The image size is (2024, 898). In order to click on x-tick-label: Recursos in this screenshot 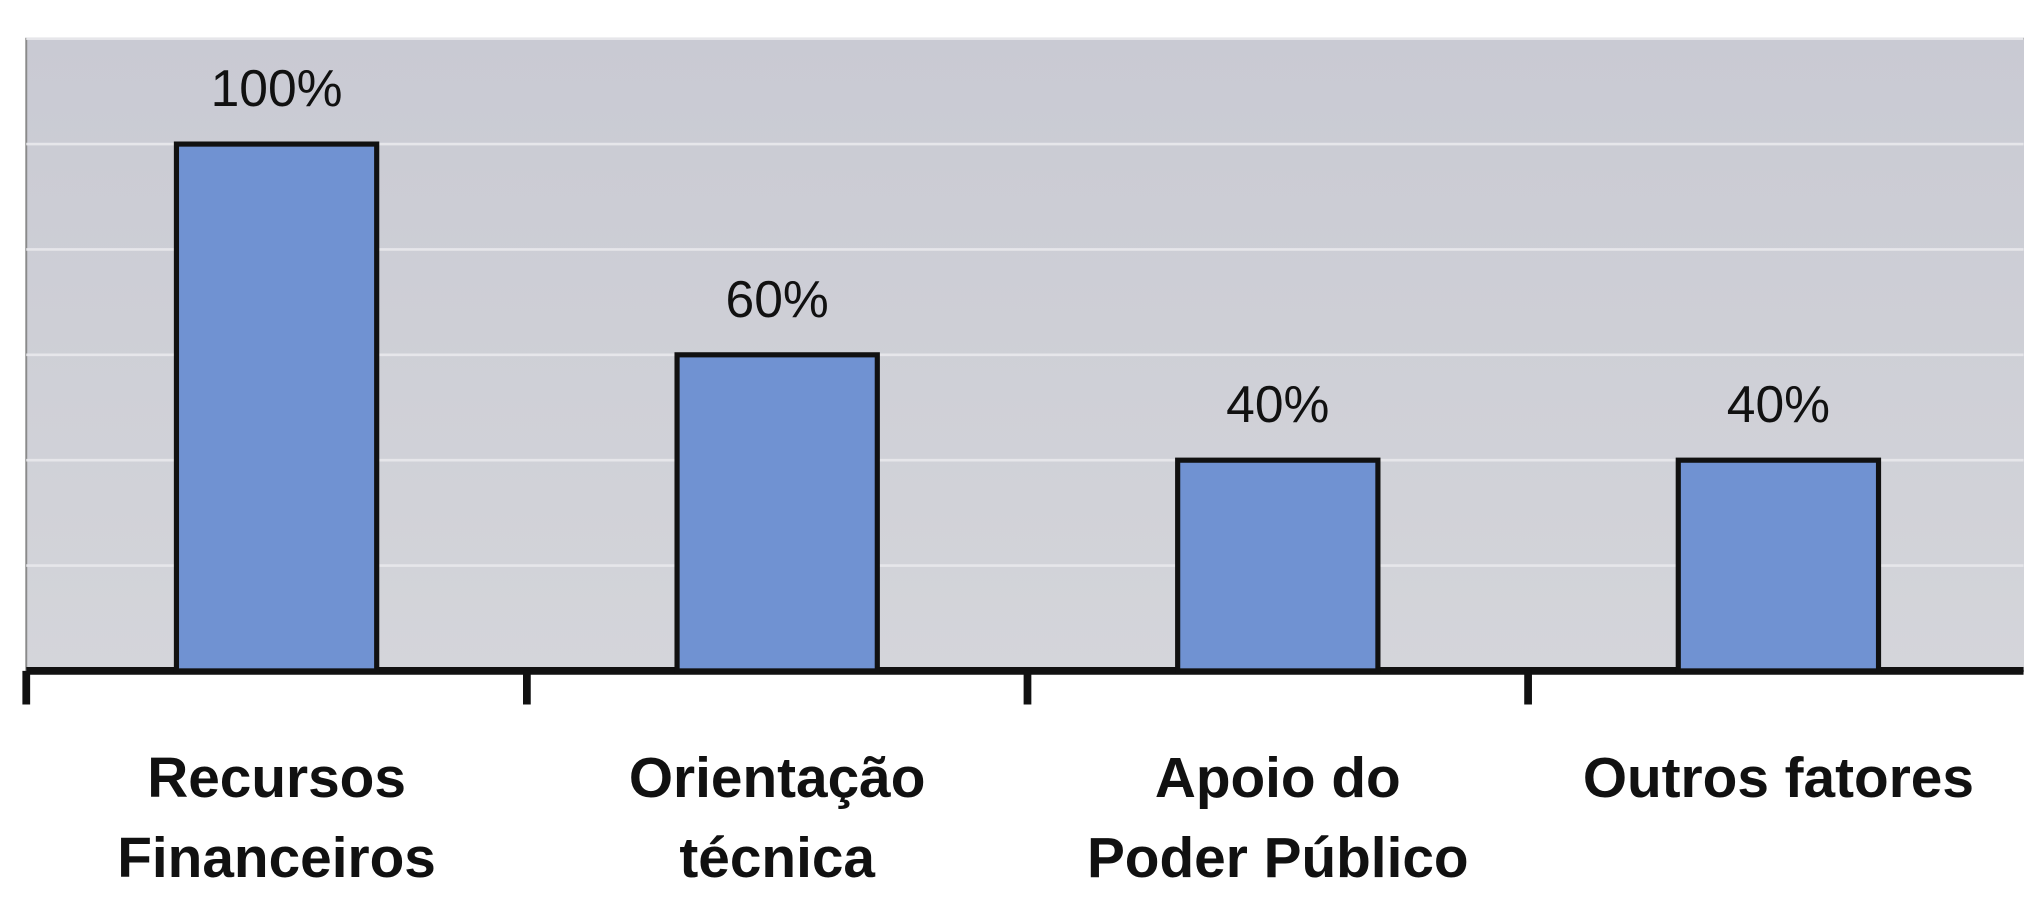, I will do `click(276, 778)`.